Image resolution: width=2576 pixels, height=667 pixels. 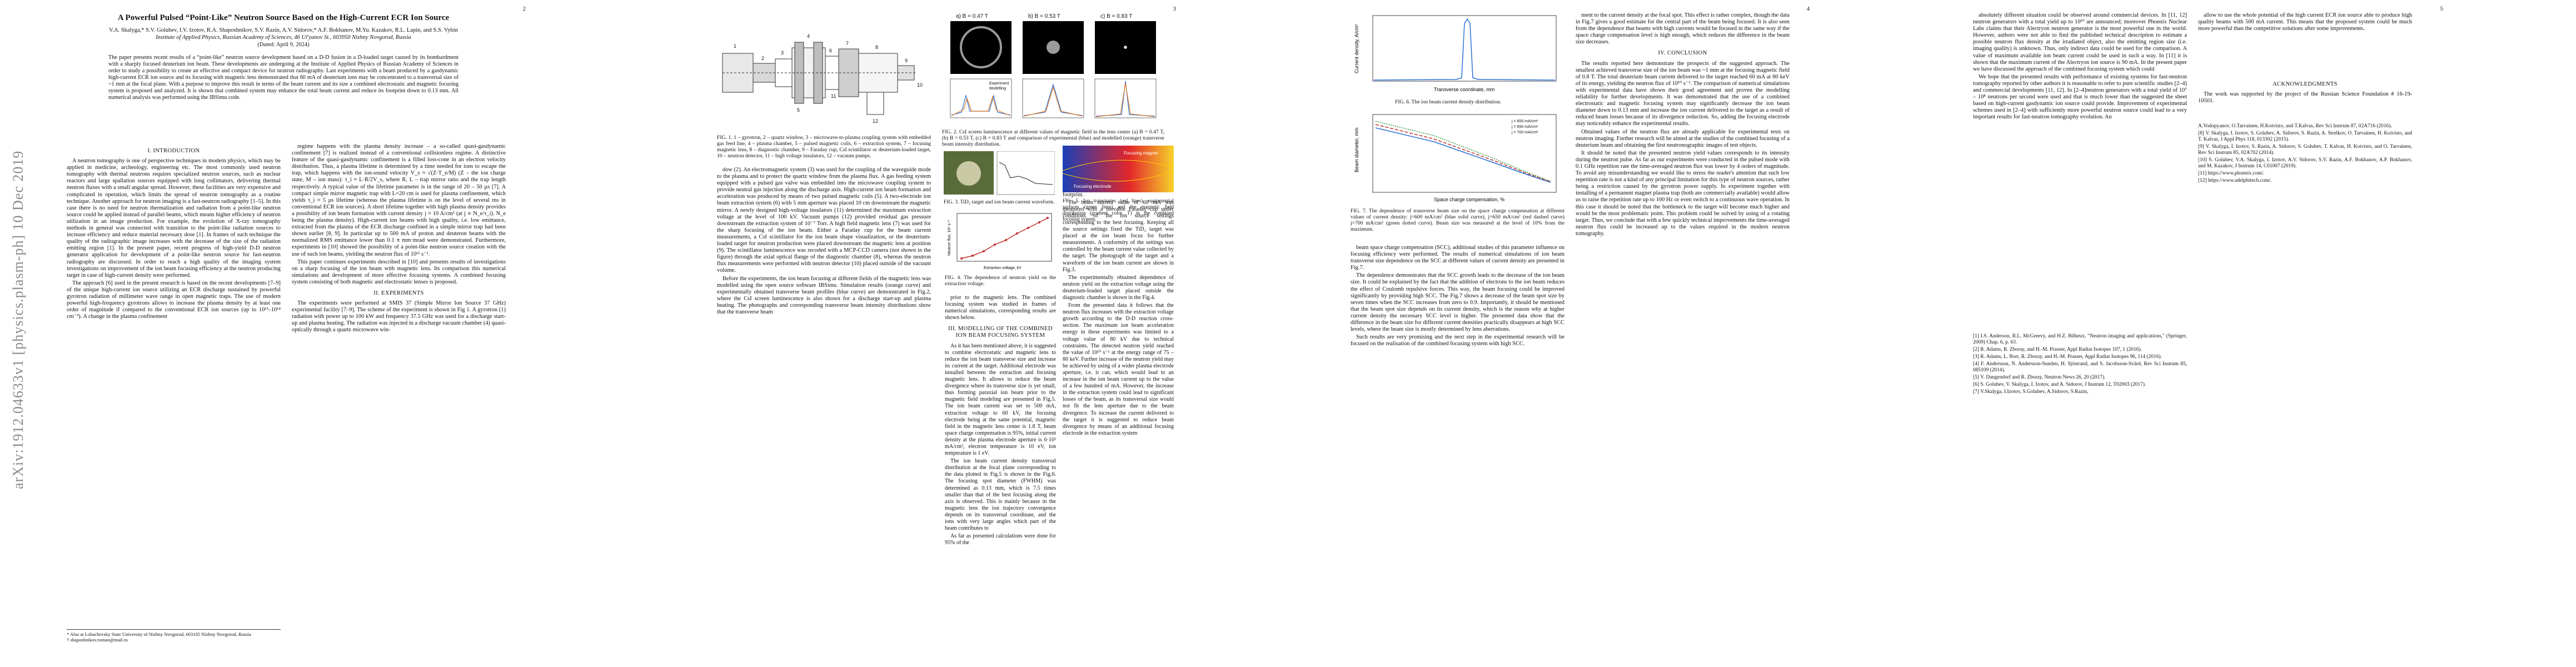 What do you see at coordinates (1524, 127) in the screenshot?
I see `legend-650: j = 650 mA/cm²` at bounding box center [1524, 127].